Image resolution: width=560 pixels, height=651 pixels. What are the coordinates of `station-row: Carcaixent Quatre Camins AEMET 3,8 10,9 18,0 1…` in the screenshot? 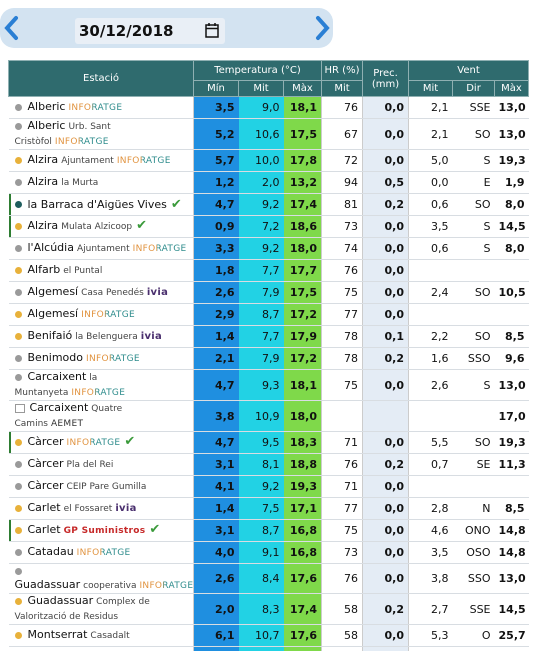 It's located at (268, 416).